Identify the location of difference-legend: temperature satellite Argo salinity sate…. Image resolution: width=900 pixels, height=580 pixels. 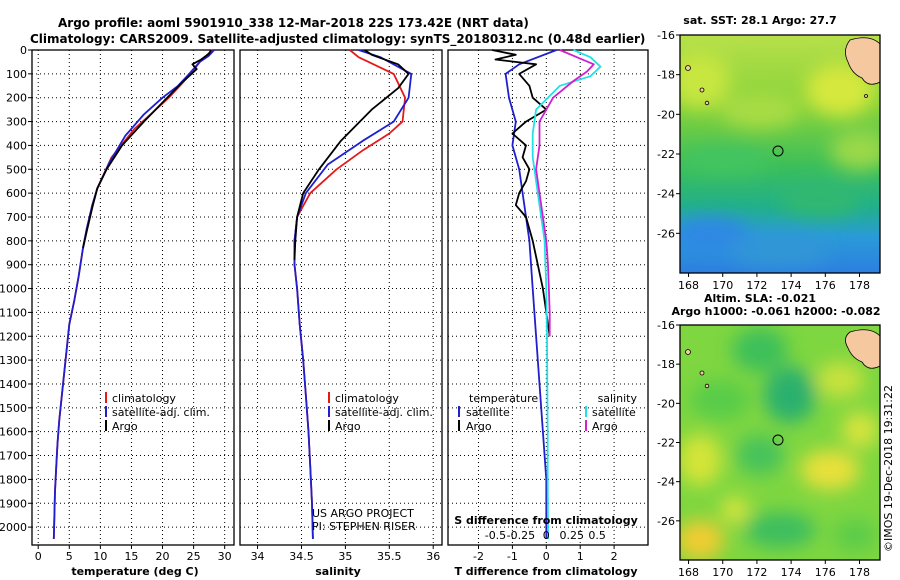
(547, 412).